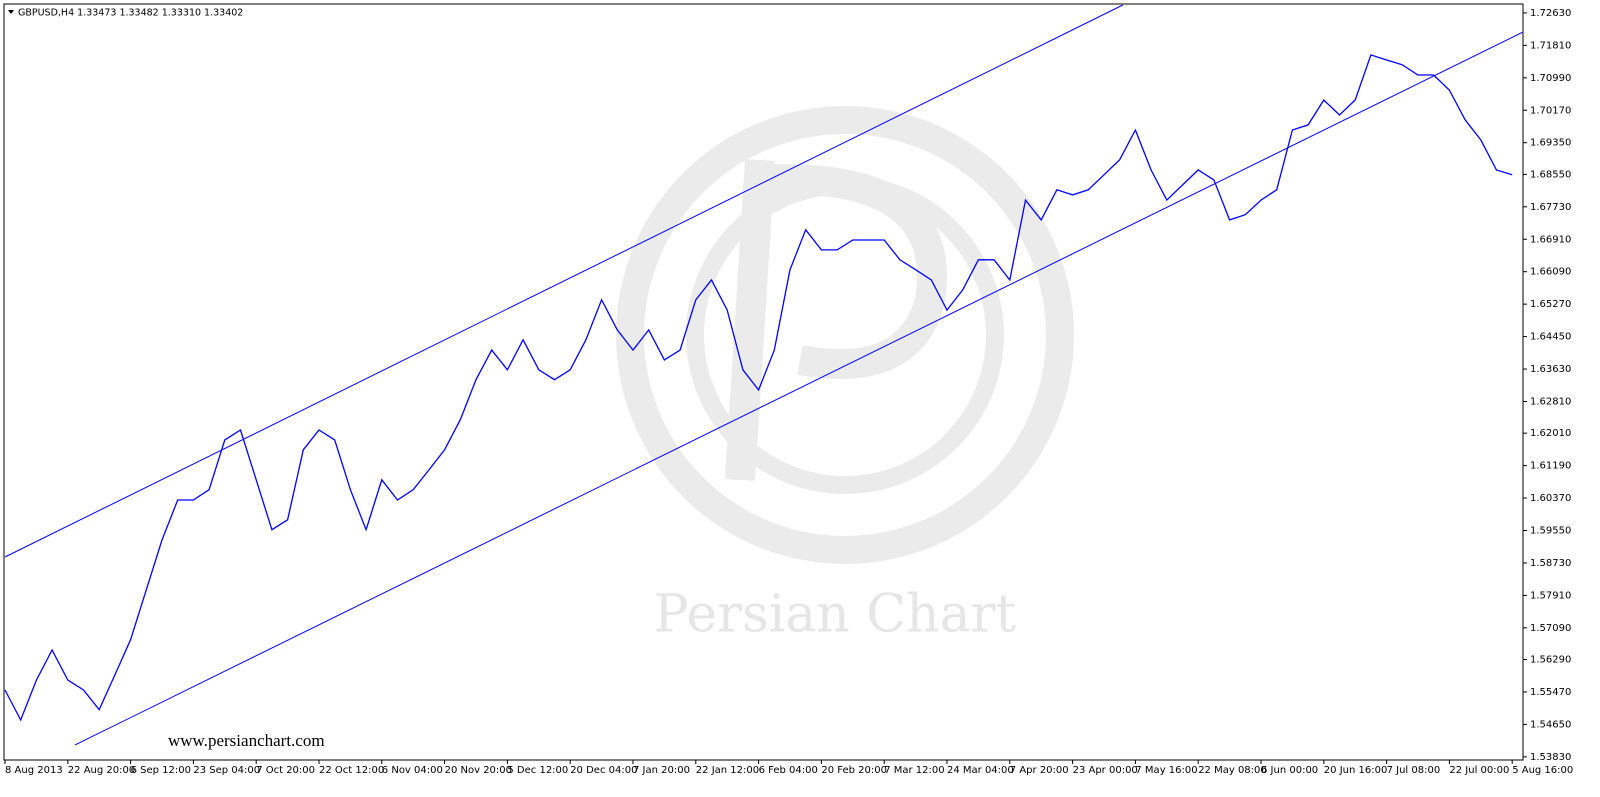  What do you see at coordinates (1550, 530) in the screenshot?
I see `y-tick-label: 1.59550` at bounding box center [1550, 530].